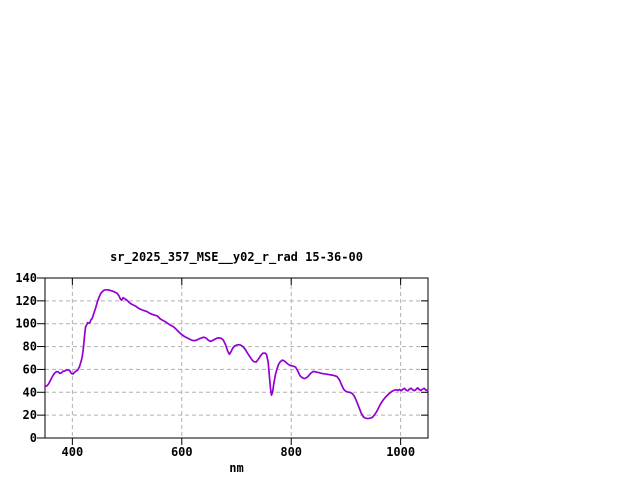 The image size is (640, 480). Describe the element at coordinates (33, 438) in the screenshot. I see `y-tick-label: 0` at that location.